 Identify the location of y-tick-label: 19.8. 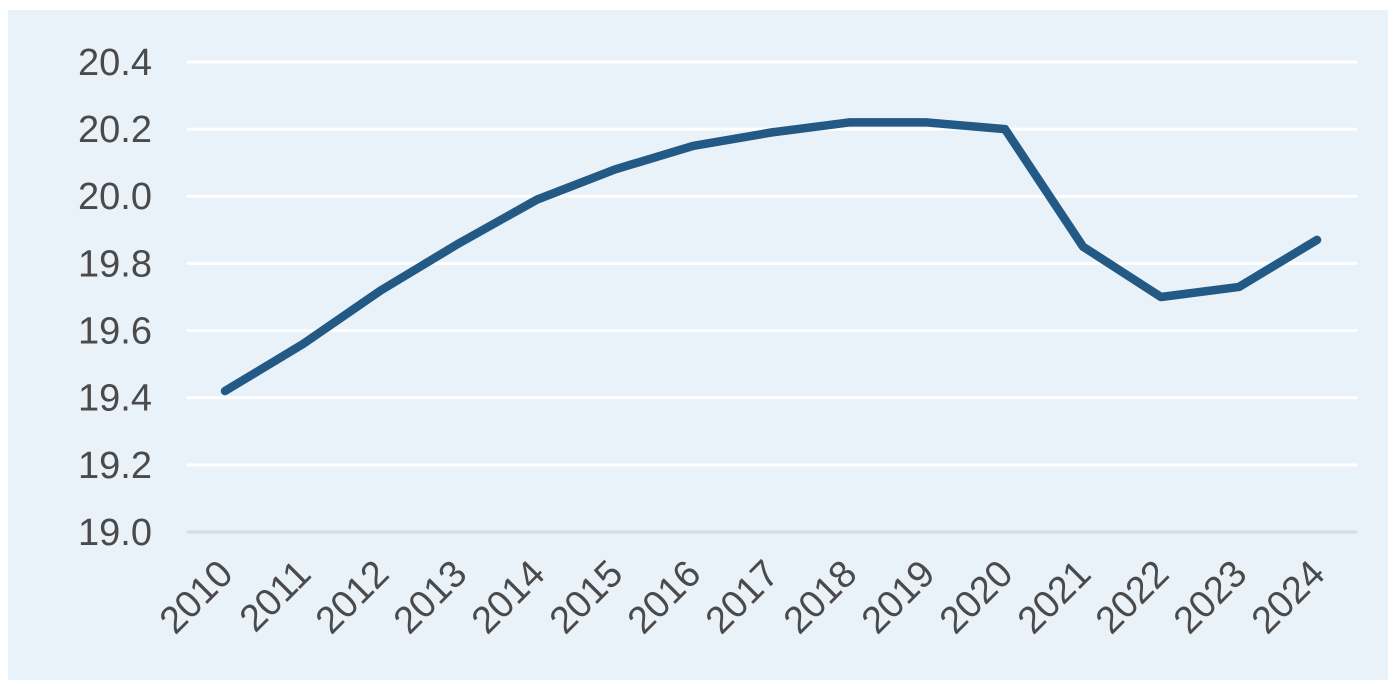
(115, 264).